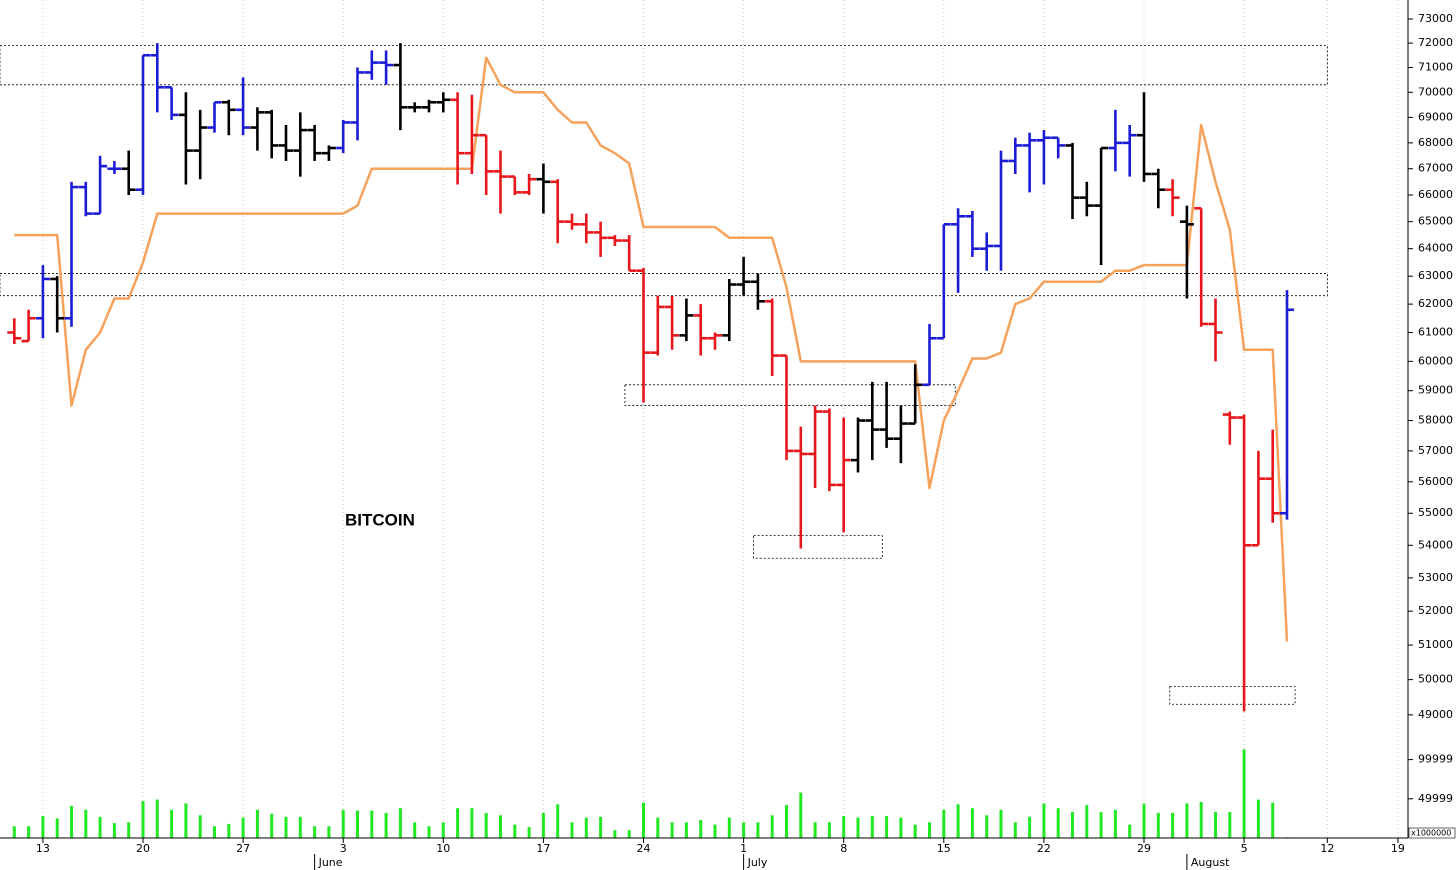 The width and height of the screenshot is (1456, 870). Describe the element at coordinates (1327, 848) in the screenshot. I see `x-tick-label: 12` at that location.